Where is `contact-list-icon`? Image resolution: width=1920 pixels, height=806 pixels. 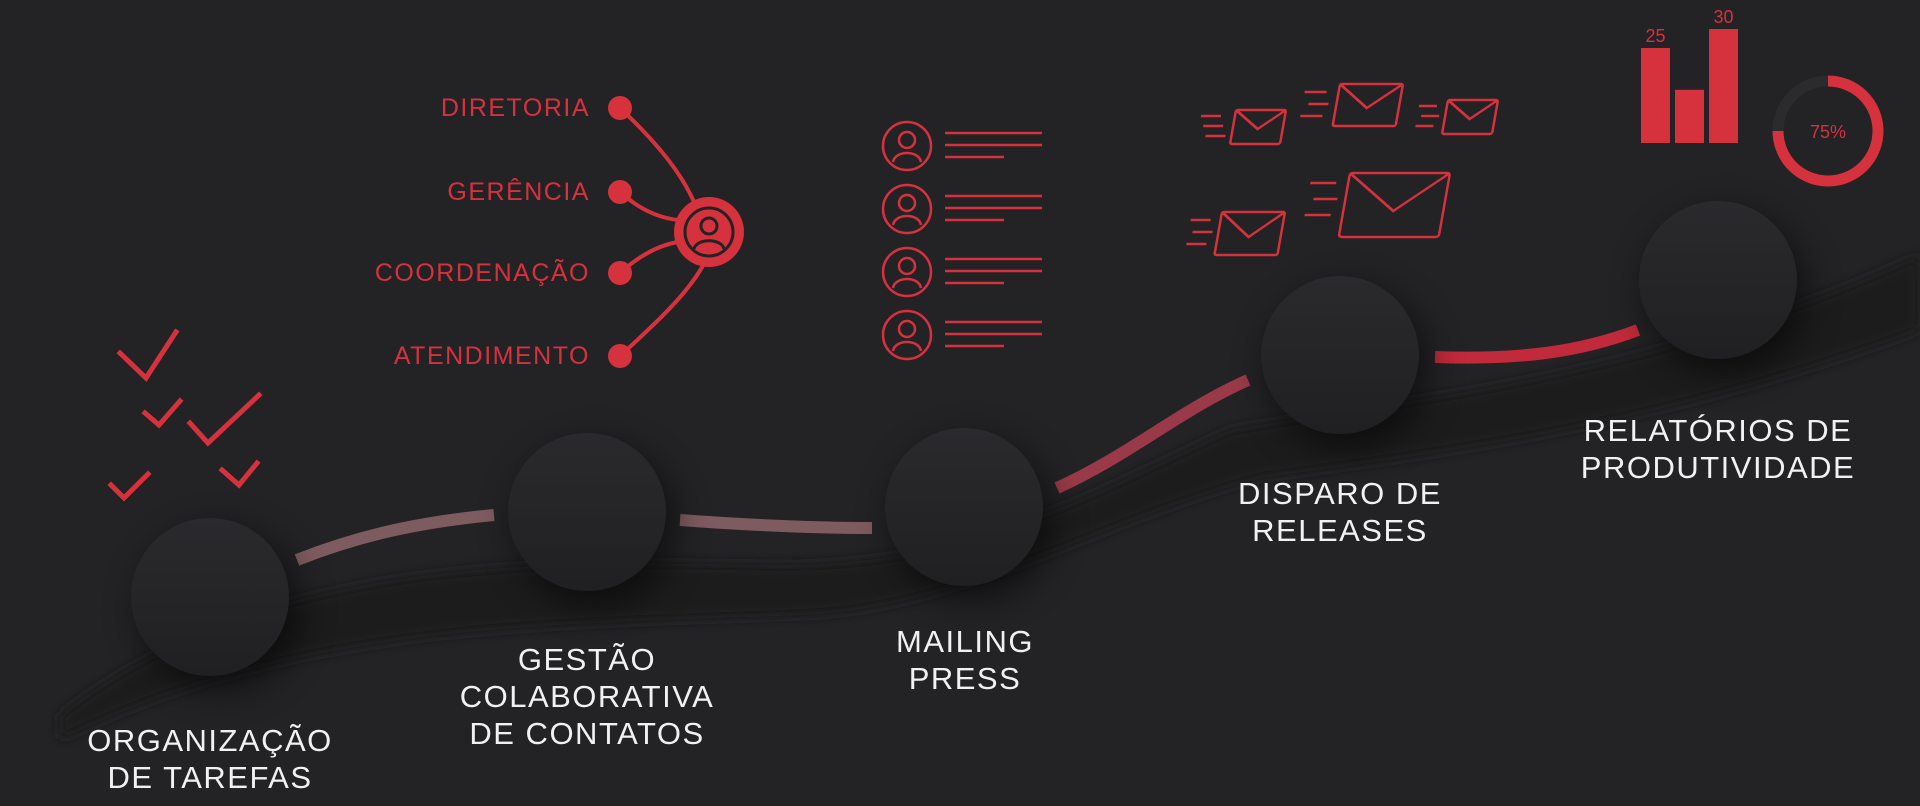
contact-list-icon is located at coordinates (961, 240).